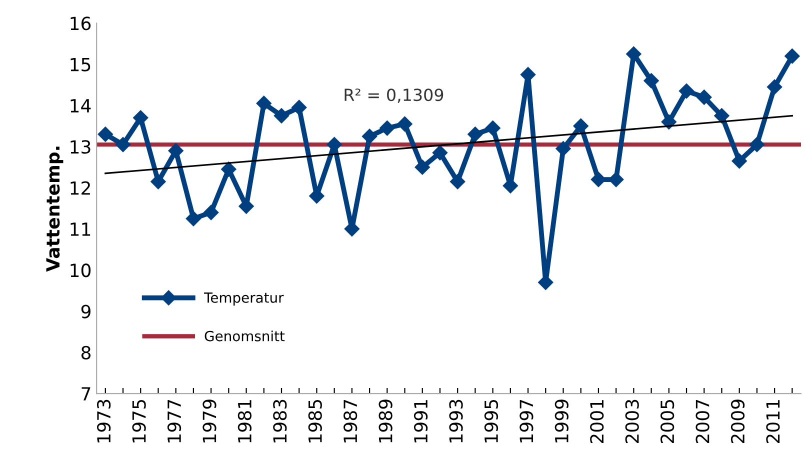 The height and width of the screenshot is (463, 805). Describe the element at coordinates (86, 353) in the screenshot. I see `y-tick-label: 8` at that location.